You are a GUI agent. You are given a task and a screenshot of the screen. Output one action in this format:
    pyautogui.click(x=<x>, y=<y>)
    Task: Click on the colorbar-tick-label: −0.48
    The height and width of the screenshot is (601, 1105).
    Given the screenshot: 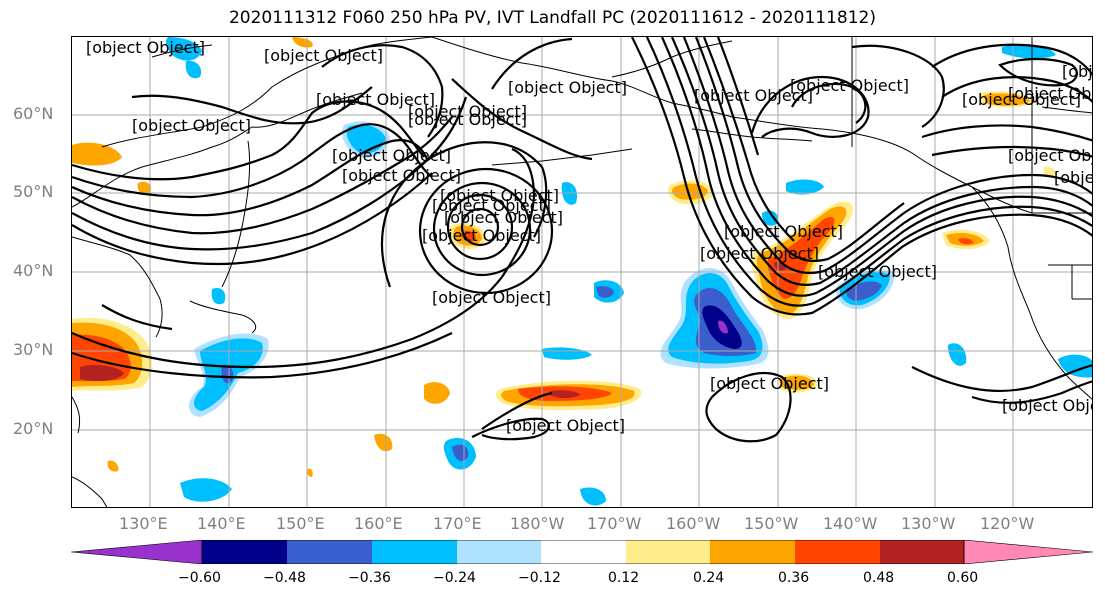 What is the action you would take?
    pyautogui.click(x=284, y=578)
    